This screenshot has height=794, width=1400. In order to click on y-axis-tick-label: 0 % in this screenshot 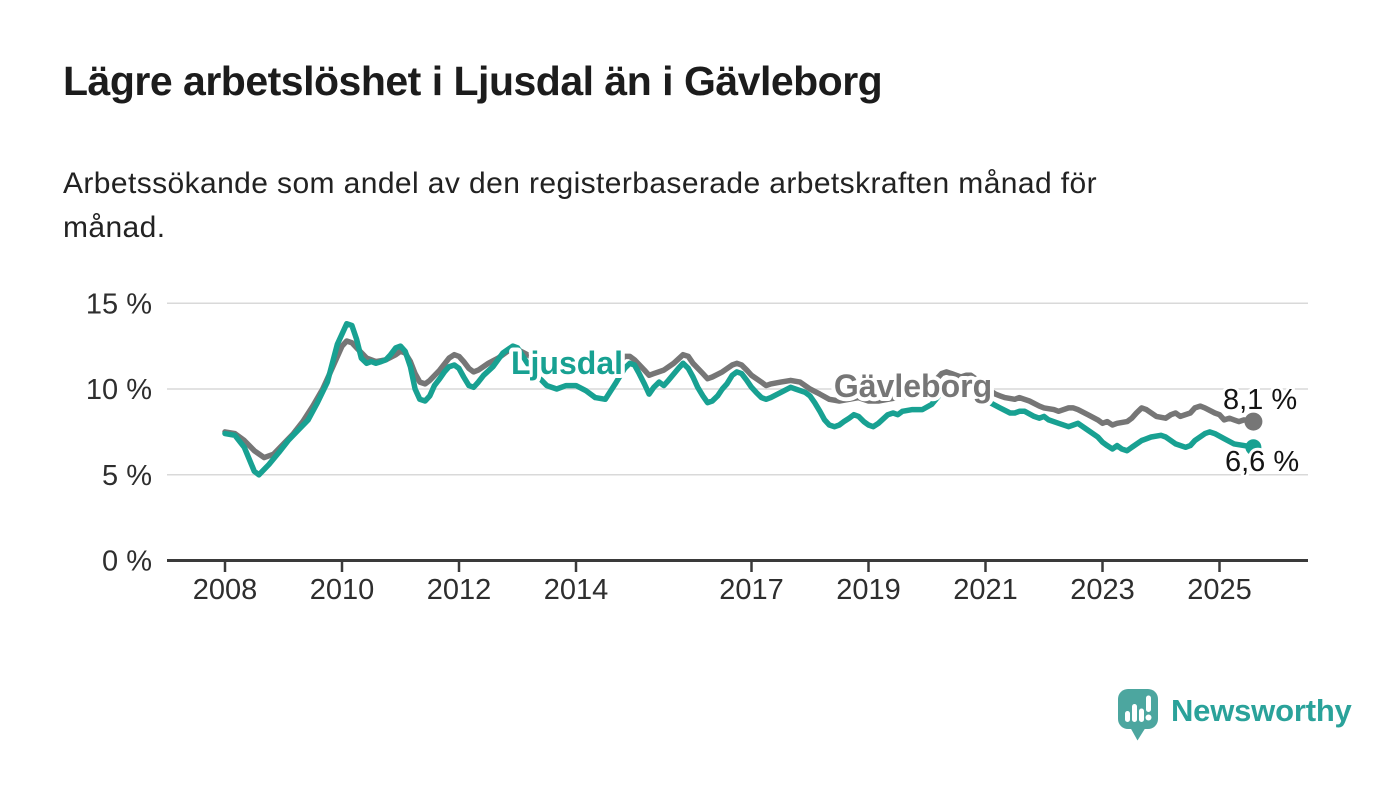, I will do `click(127, 562)`.